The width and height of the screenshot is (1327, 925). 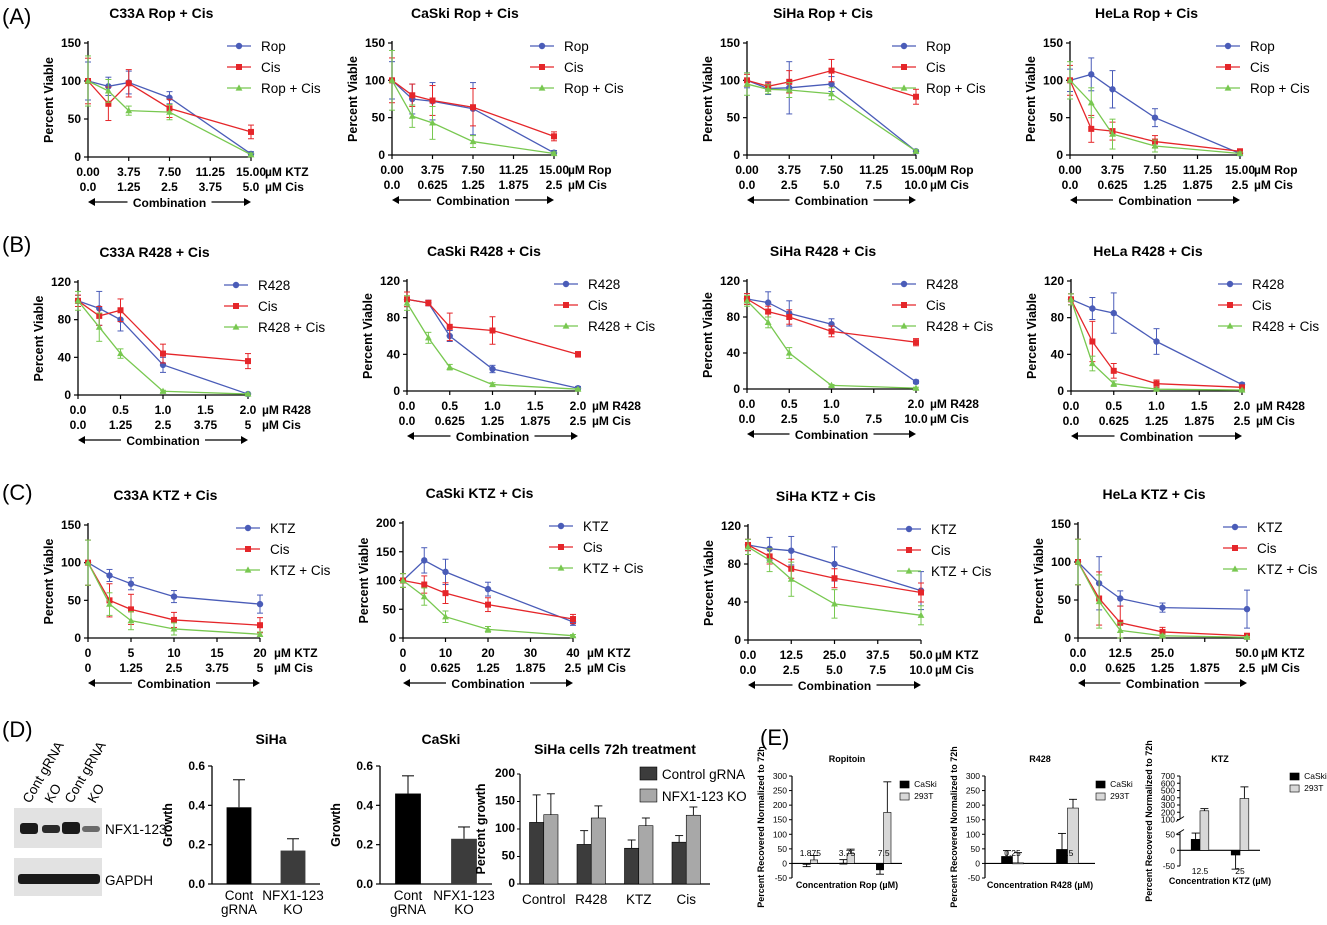 I want to click on legend-label: R428 + Cis, so click(x=1285, y=326).